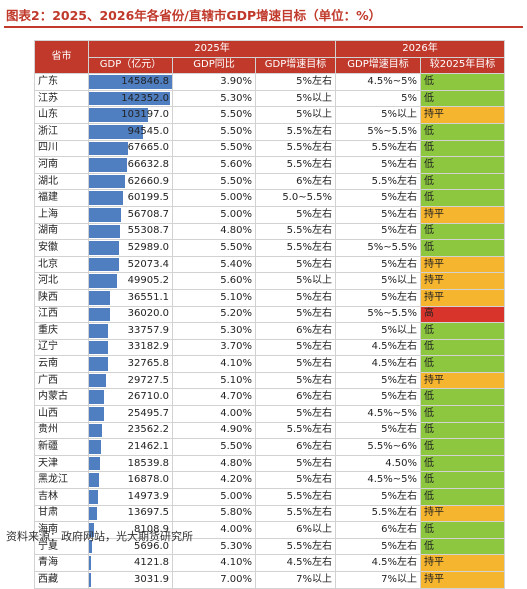 This screenshot has width=527, height=589. I want to click on gdp-yoy-cell: 5.10%, so click(214, 297).